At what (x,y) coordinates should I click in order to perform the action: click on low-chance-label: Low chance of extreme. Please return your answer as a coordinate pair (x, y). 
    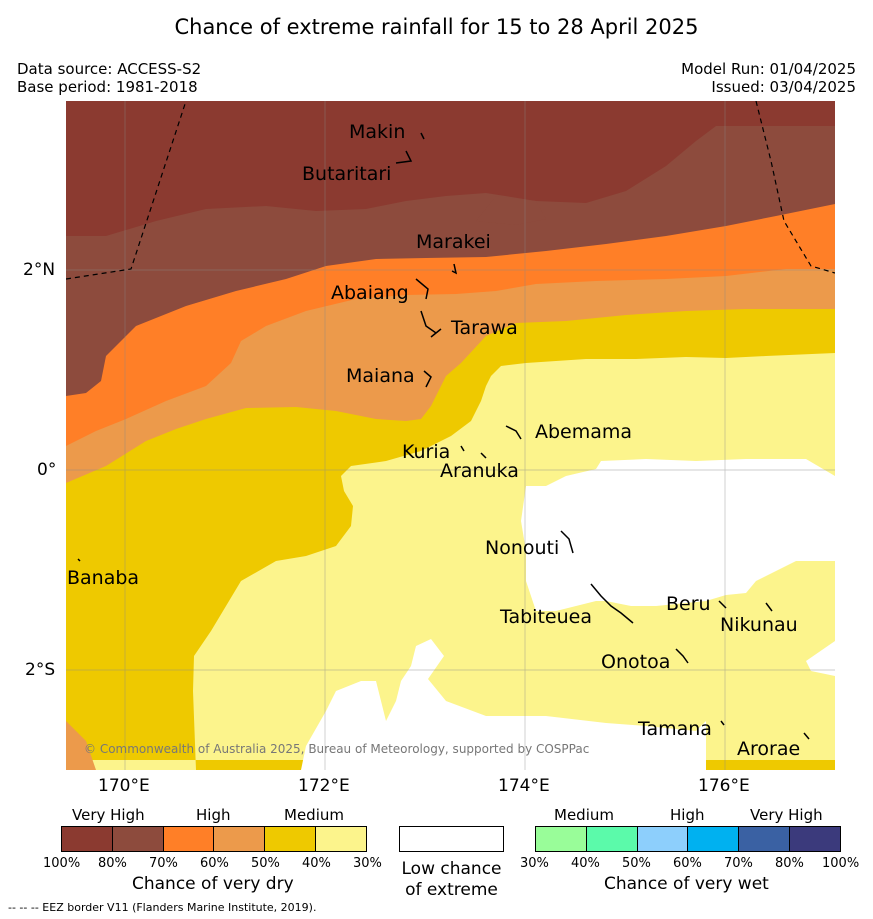
    Looking at the image, I should click on (451, 880).